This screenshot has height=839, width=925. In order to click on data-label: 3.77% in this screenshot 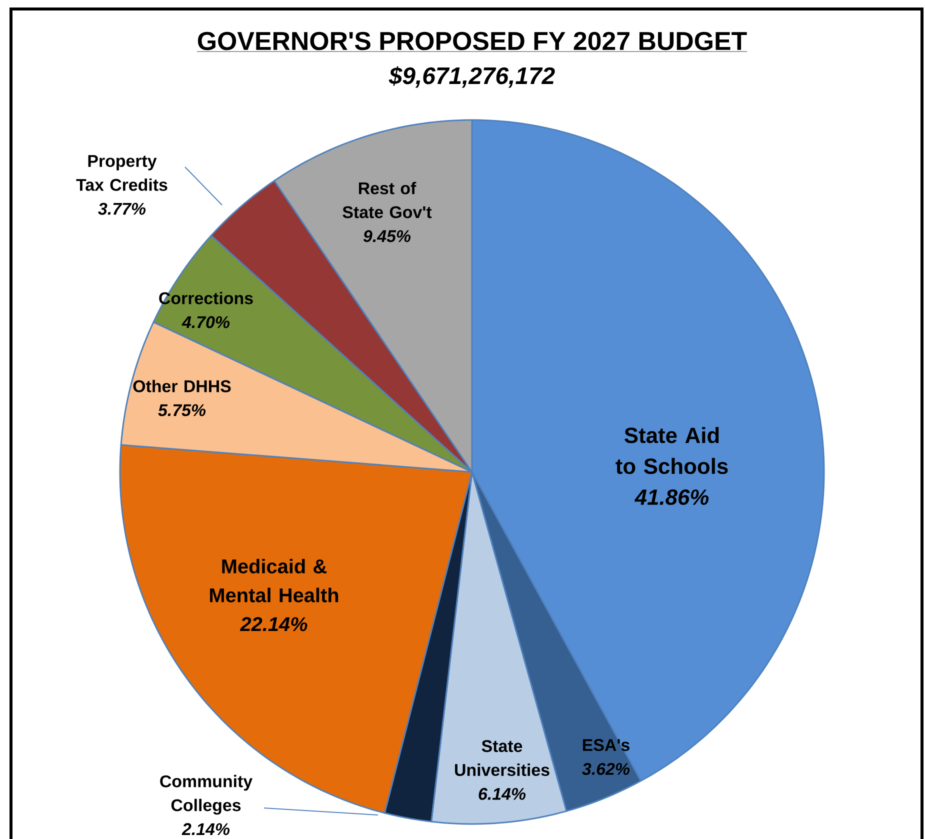, I will do `click(122, 208)`.